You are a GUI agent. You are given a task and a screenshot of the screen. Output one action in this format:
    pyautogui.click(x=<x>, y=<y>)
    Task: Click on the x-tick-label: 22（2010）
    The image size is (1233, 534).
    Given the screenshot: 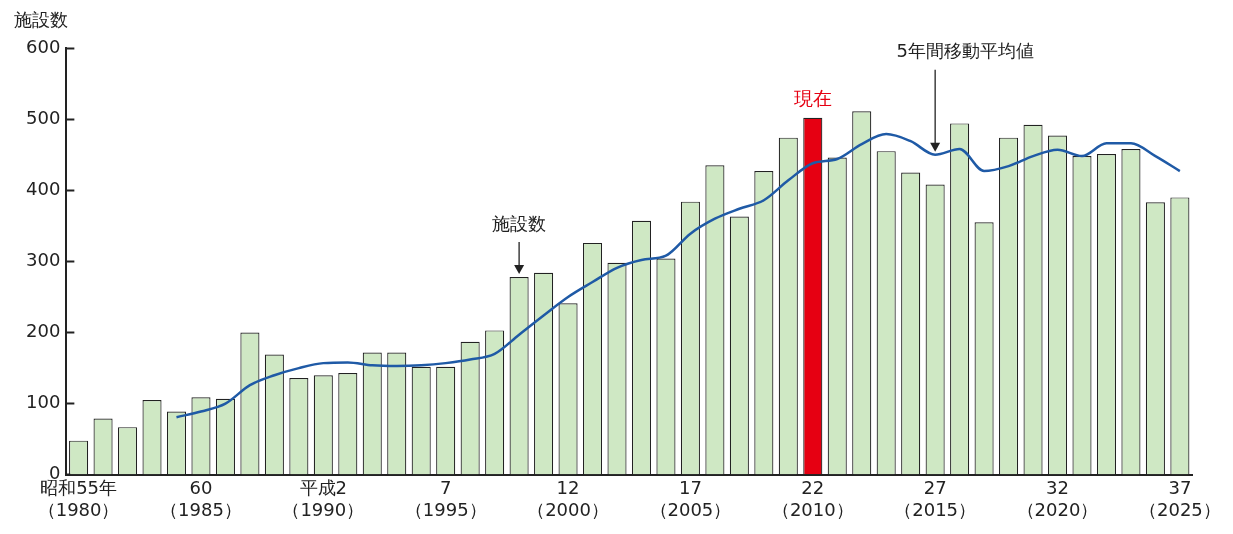 What is the action you would take?
    pyautogui.click(x=812, y=498)
    